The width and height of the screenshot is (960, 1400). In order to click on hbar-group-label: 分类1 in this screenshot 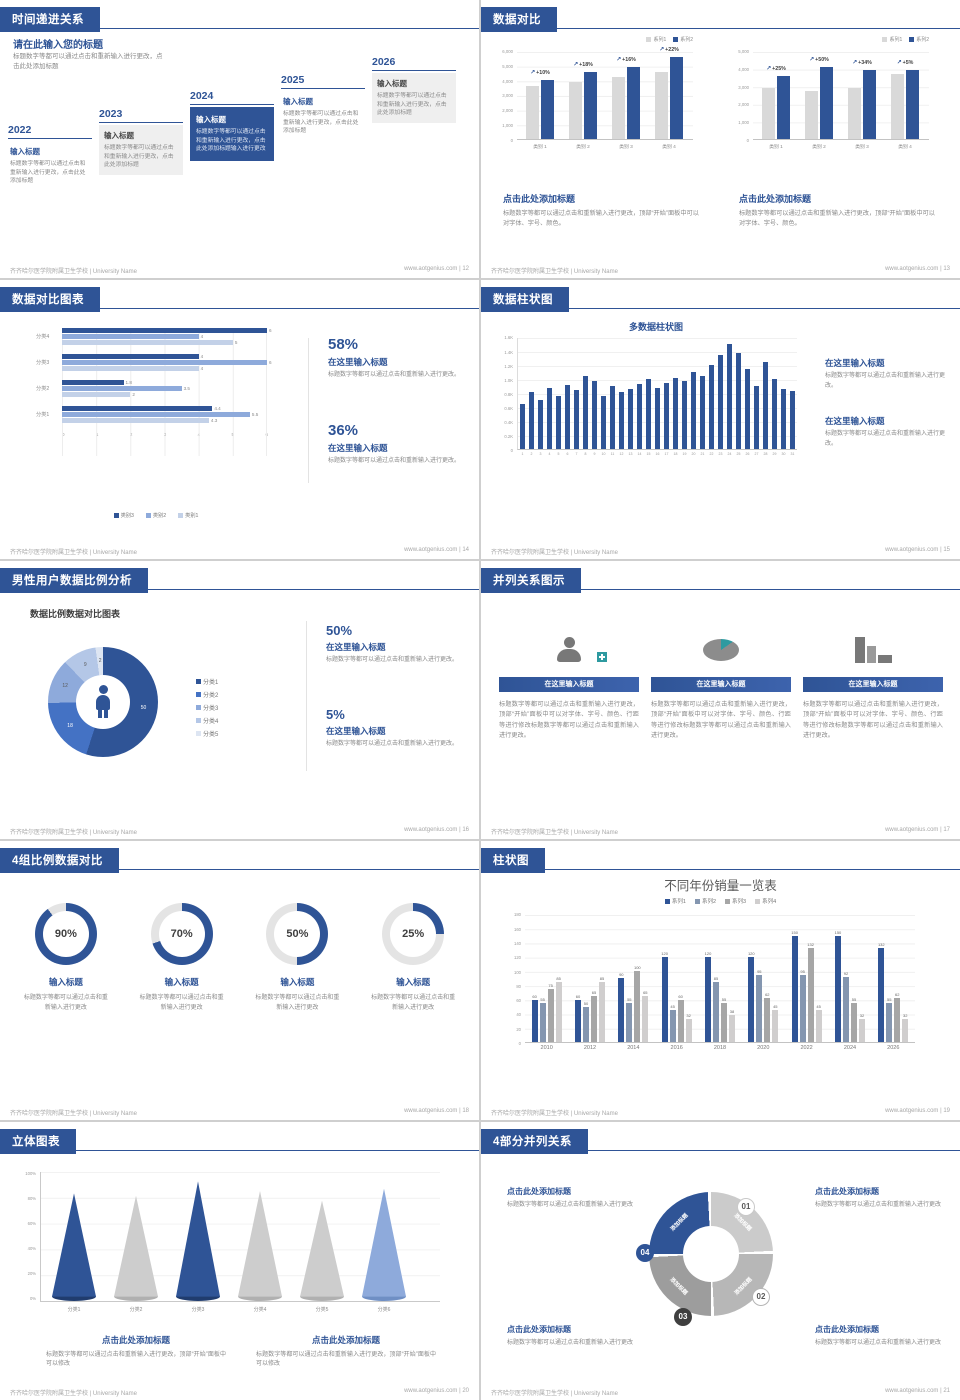, I will do `click(43, 415)`.